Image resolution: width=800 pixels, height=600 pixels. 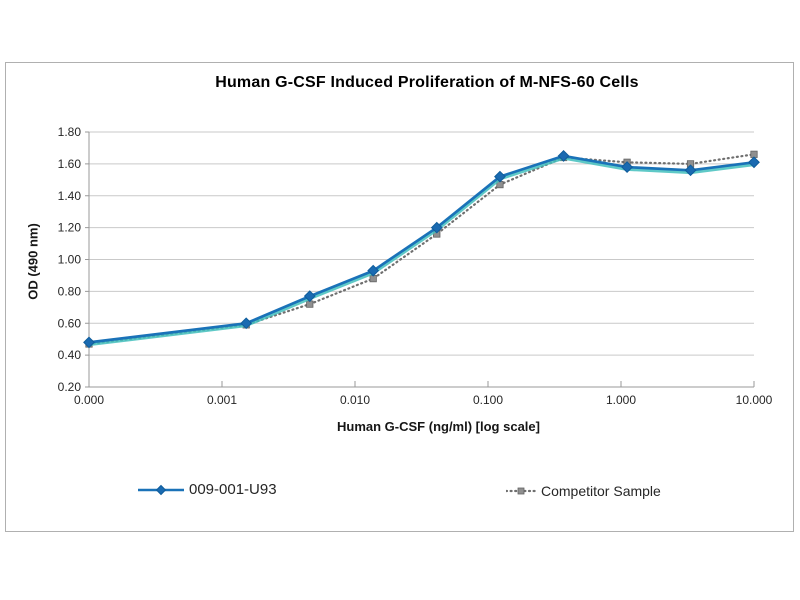 I want to click on y-axis-title: OD (490 nm), so click(x=33, y=261).